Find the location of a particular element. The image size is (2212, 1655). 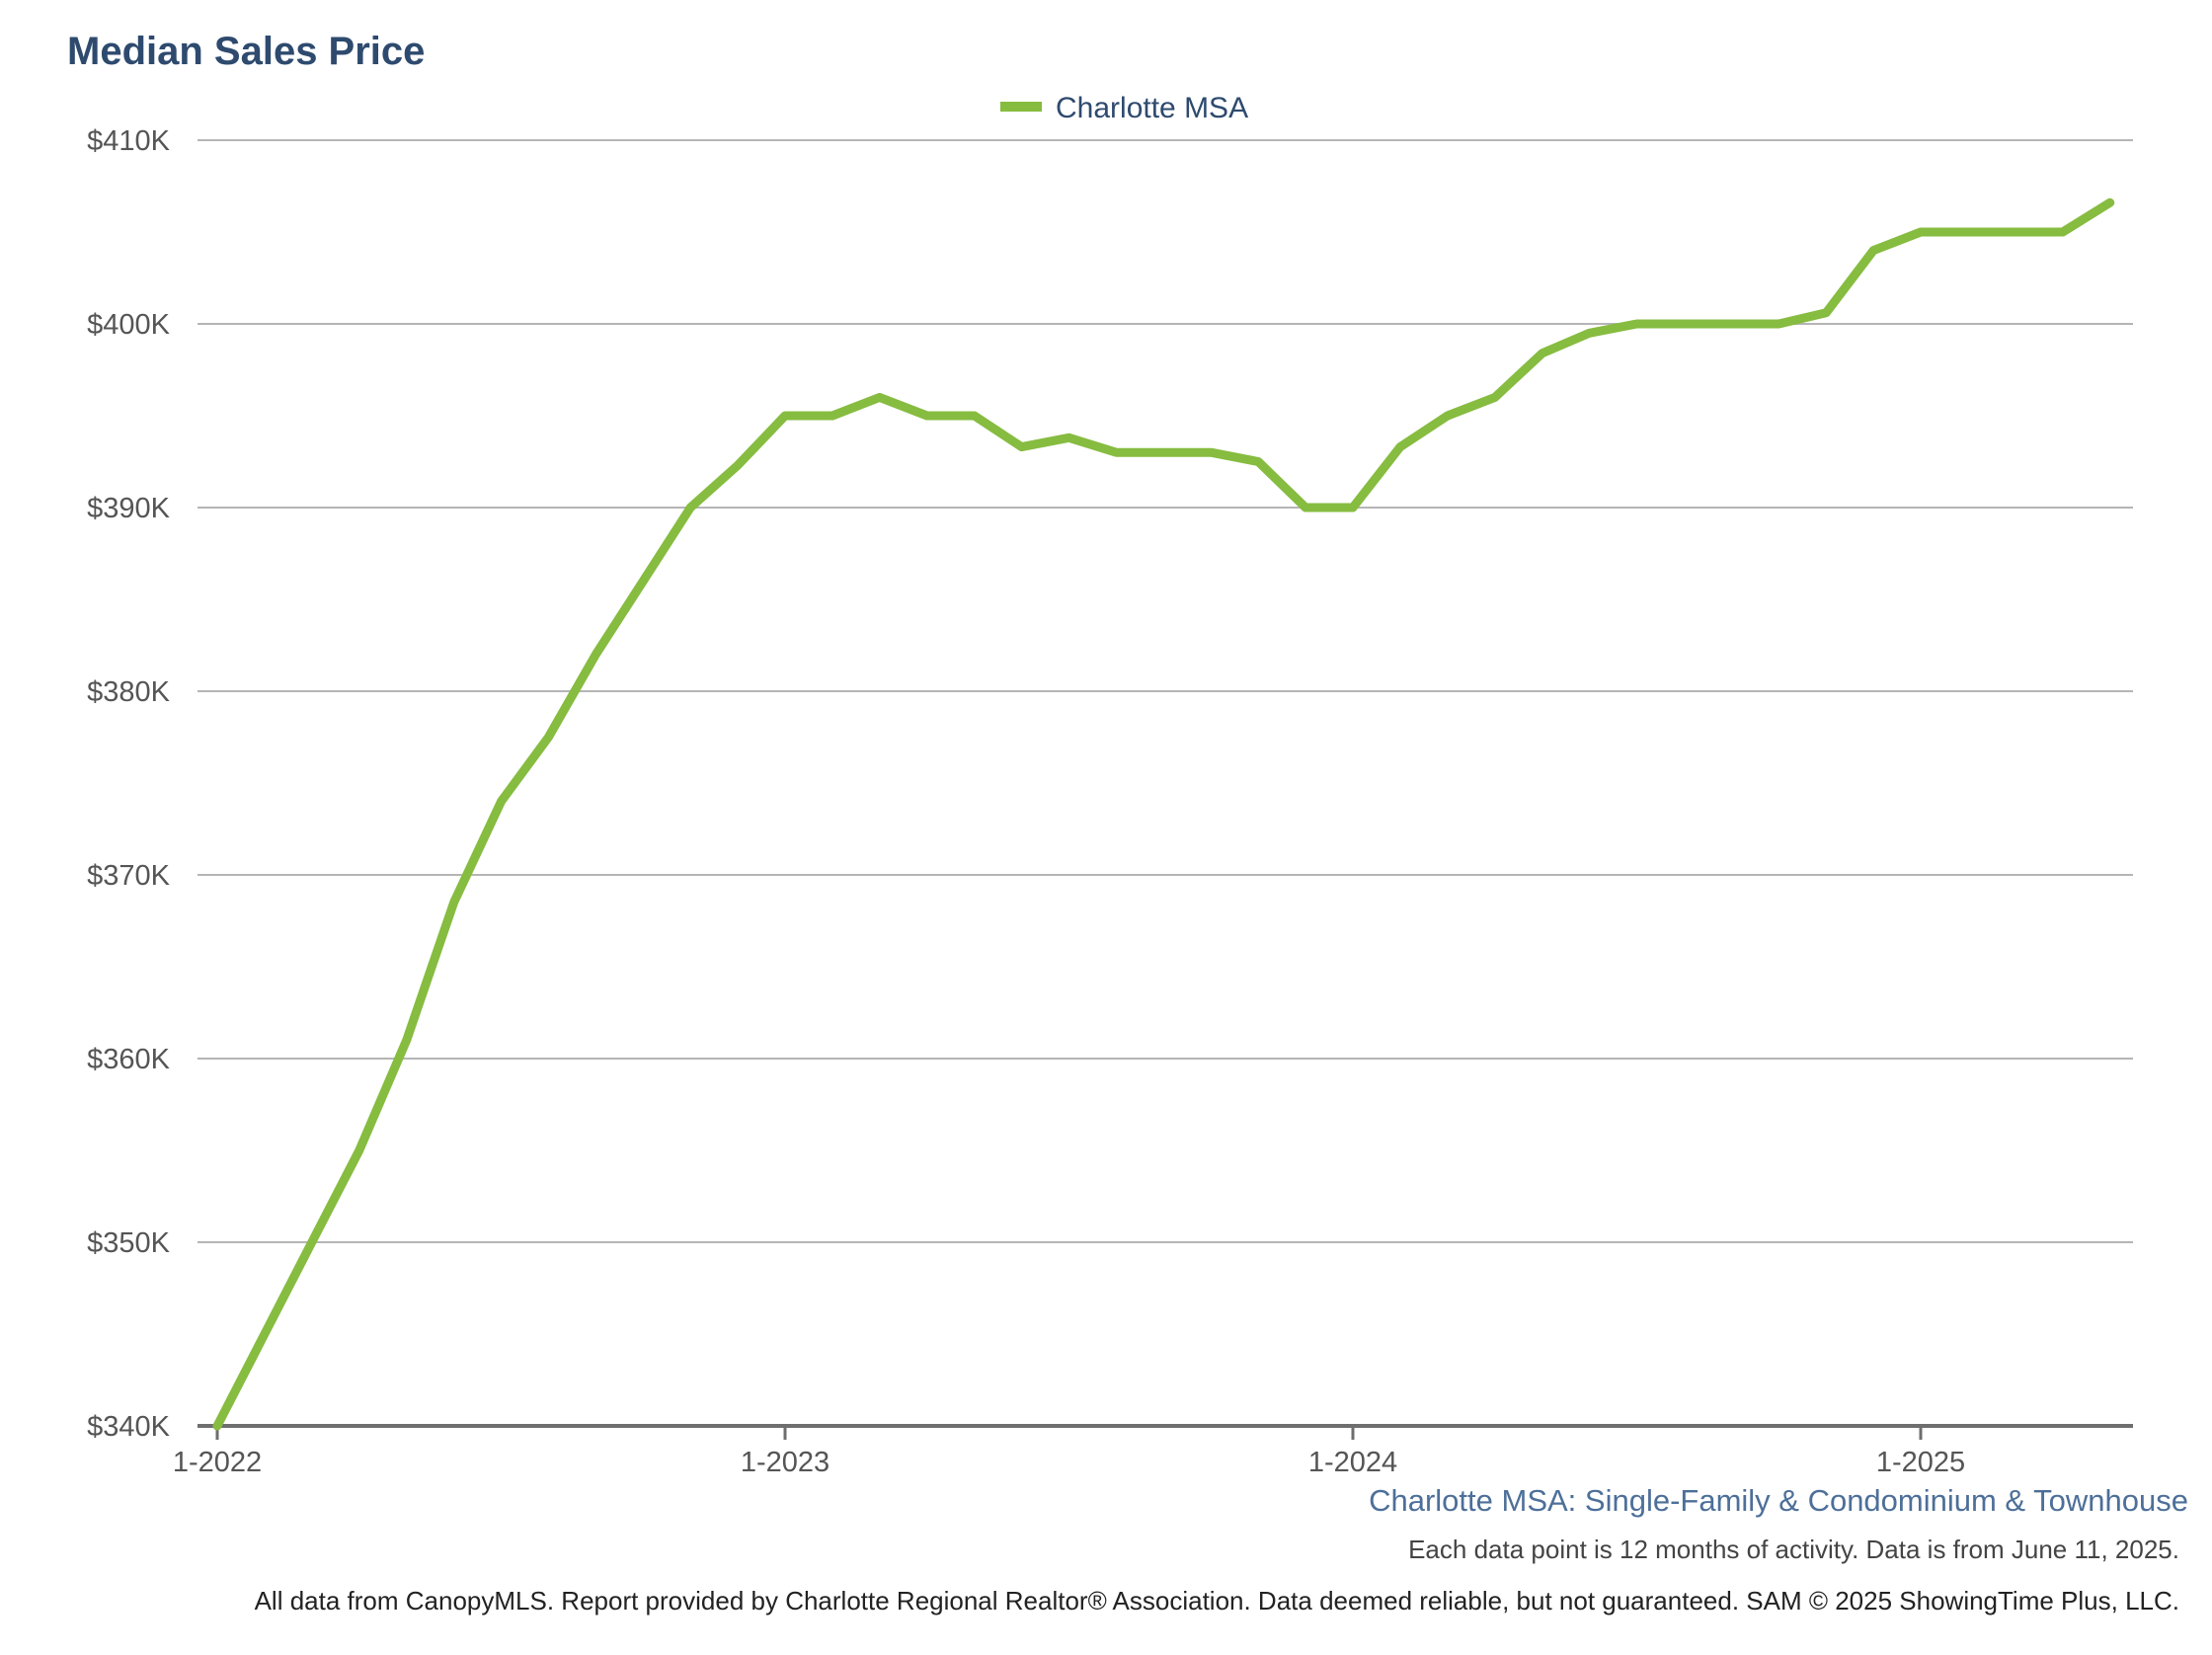

y-tick-label: $400K is located at coordinates (129, 325).